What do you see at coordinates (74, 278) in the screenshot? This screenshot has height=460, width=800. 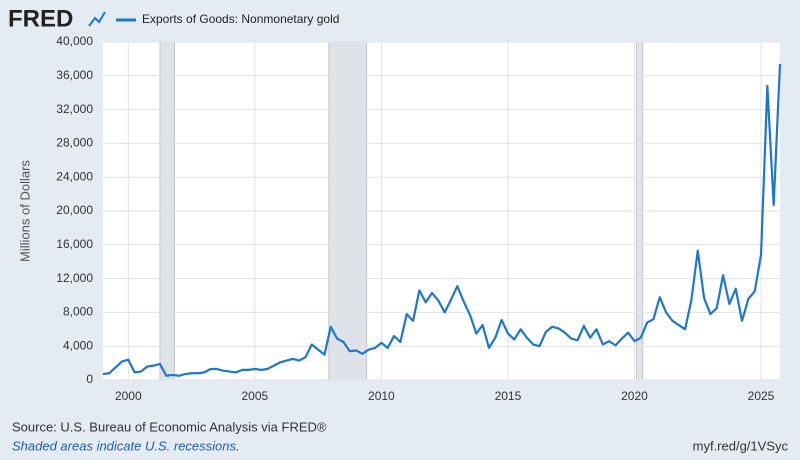 I see `y-tick-label: 12,000` at bounding box center [74, 278].